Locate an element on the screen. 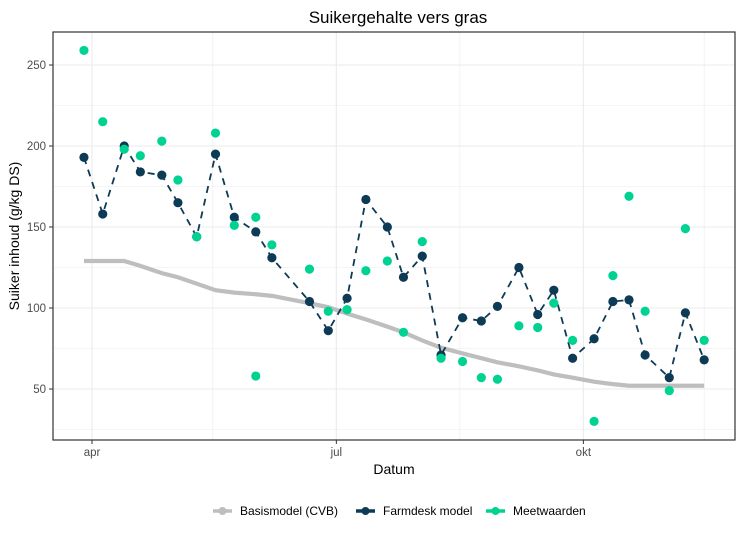 This screenshot has height=537, width=743. y-axis: 50 100 150 200 250 is located at coordinates (40, 228).